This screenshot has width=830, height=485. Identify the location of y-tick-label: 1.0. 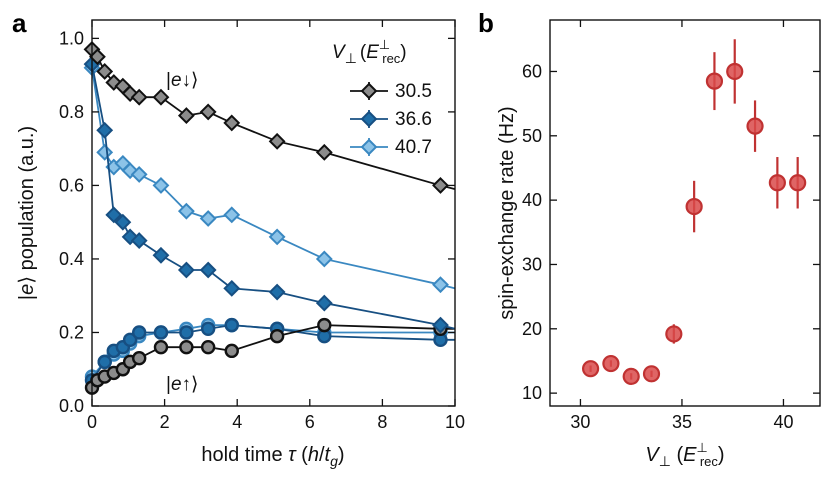
(71, 38).